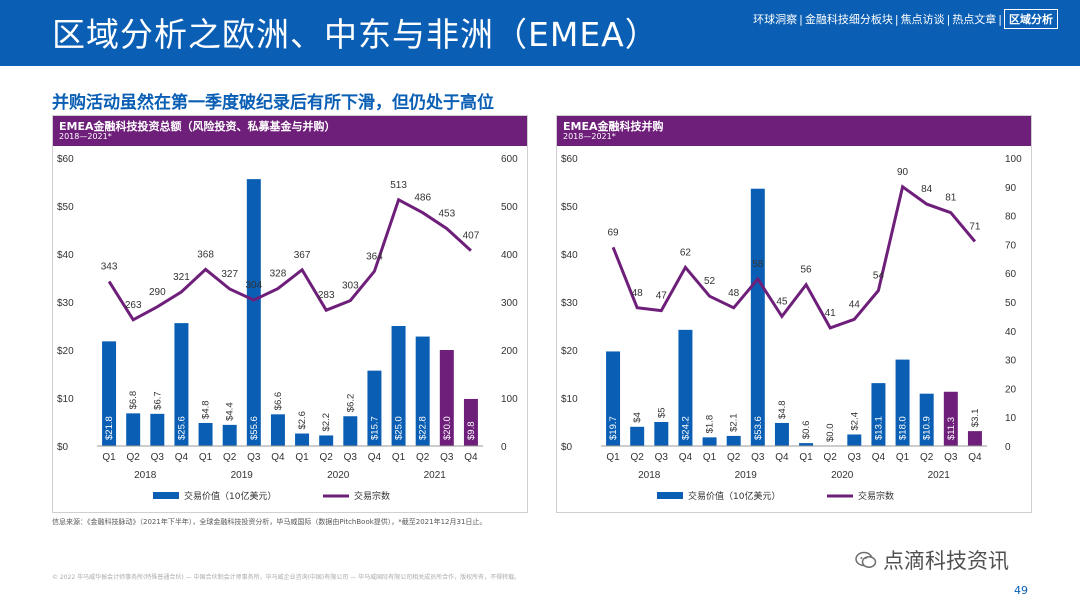 Image resolution: width=1080 pixels, height=607 pixels. Describe the element at coordinates (613, 126) in the screenshot. I see `chart-title: EMEA金融科技并购` at that location.